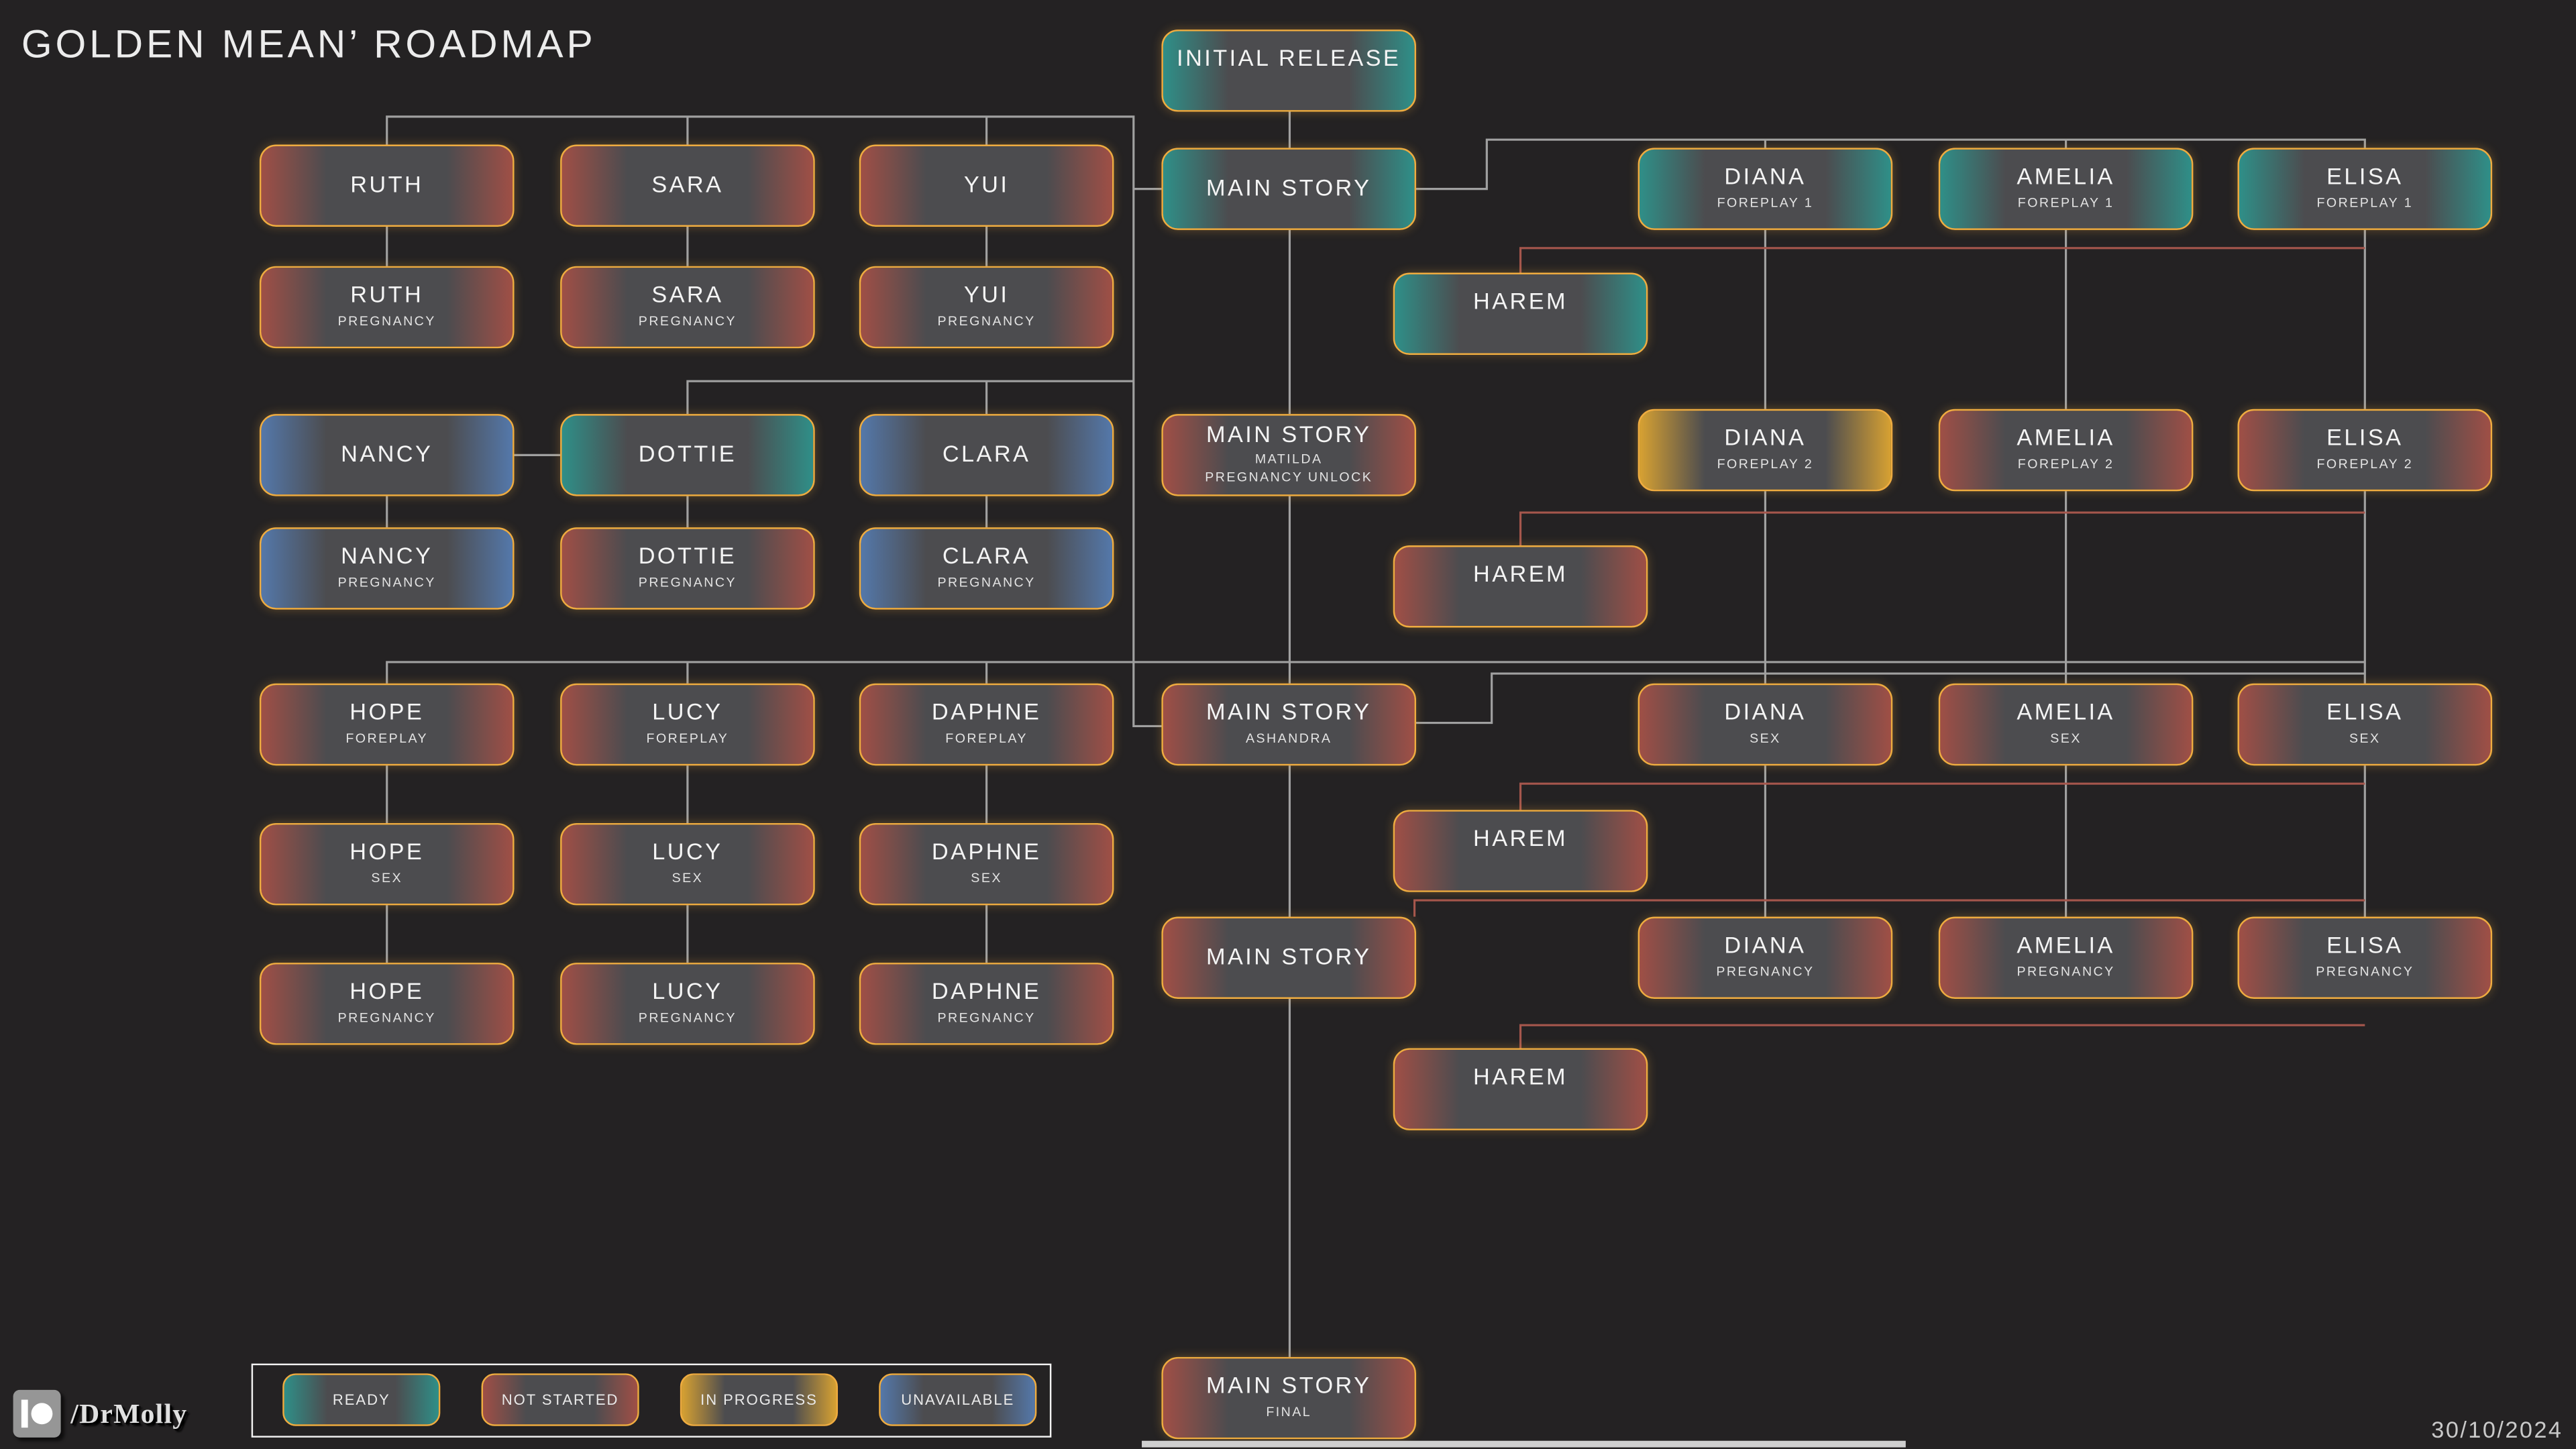  What do you see at coordinates (42, 1414) in the screenshot?
I see `patreon-icon-dot` at bounding box center [42, 1414].